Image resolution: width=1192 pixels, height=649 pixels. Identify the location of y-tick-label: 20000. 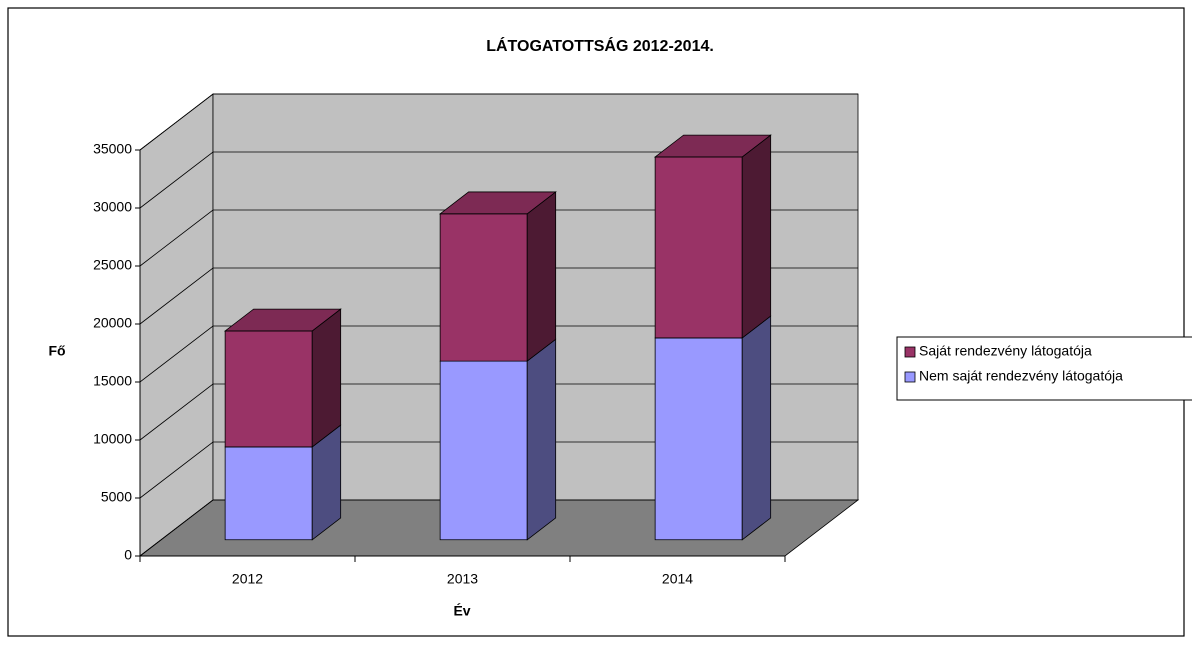
(112, 323).